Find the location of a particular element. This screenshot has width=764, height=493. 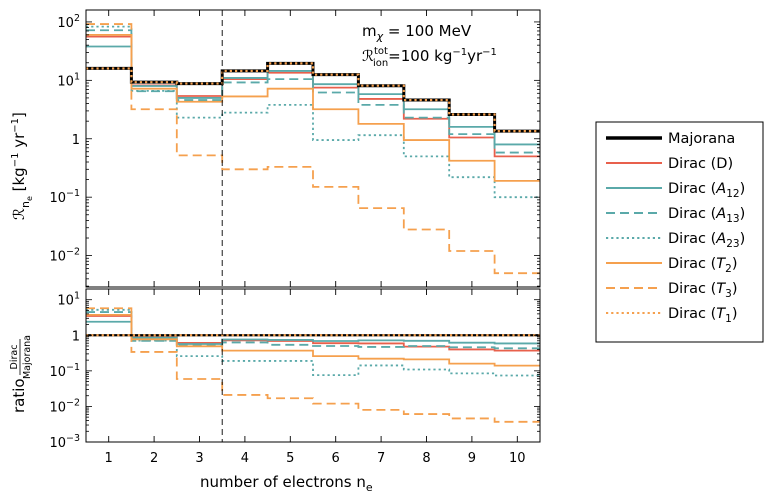

svg-text: Dirac is located at coordinates (14, 357).